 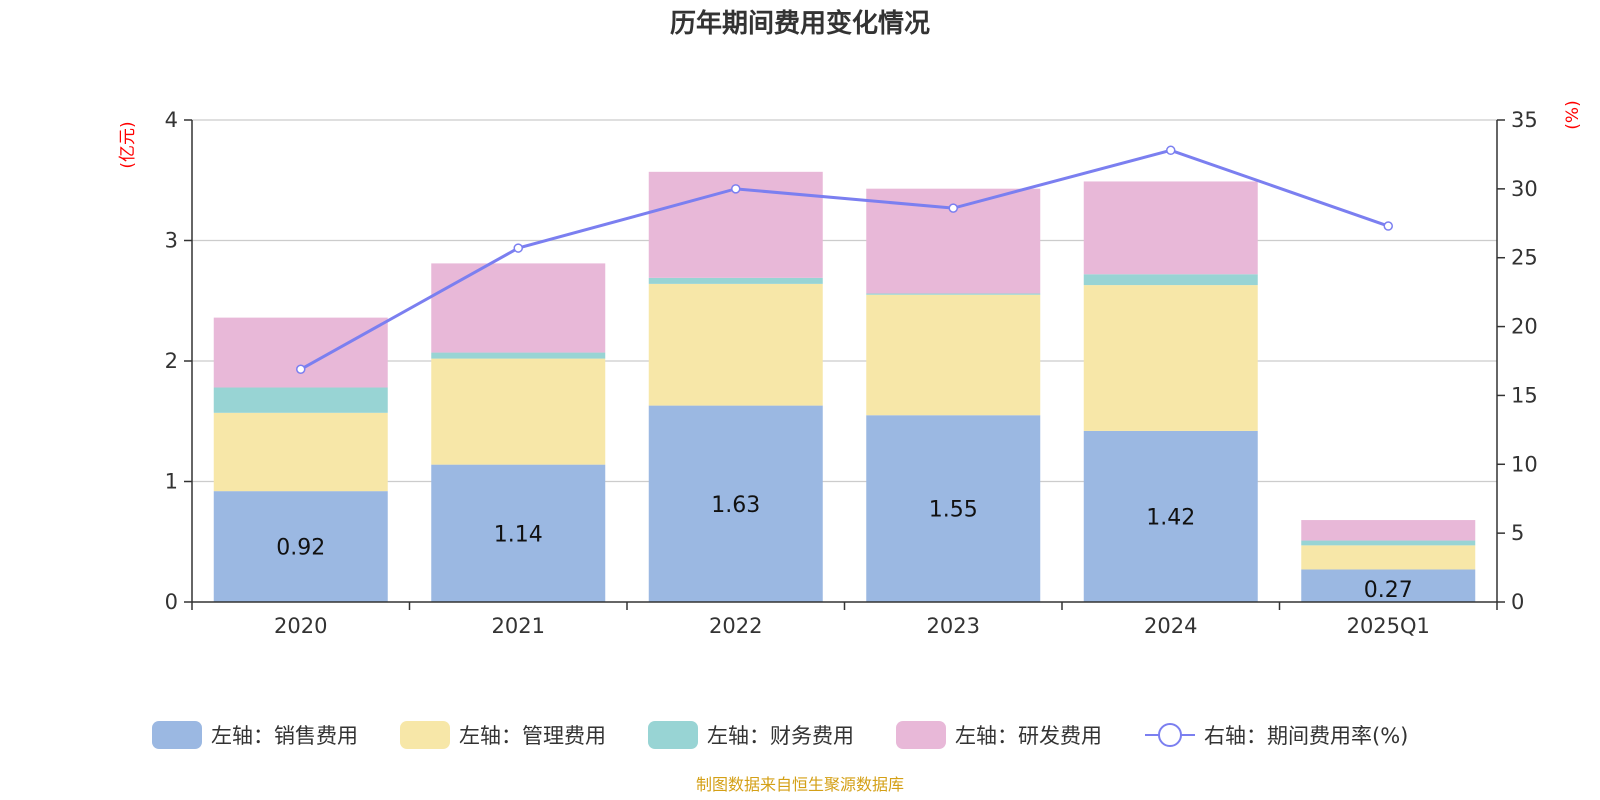 I want to click on legend-label: 右轴：期间费用率(%), so click(x=1306, y=736).